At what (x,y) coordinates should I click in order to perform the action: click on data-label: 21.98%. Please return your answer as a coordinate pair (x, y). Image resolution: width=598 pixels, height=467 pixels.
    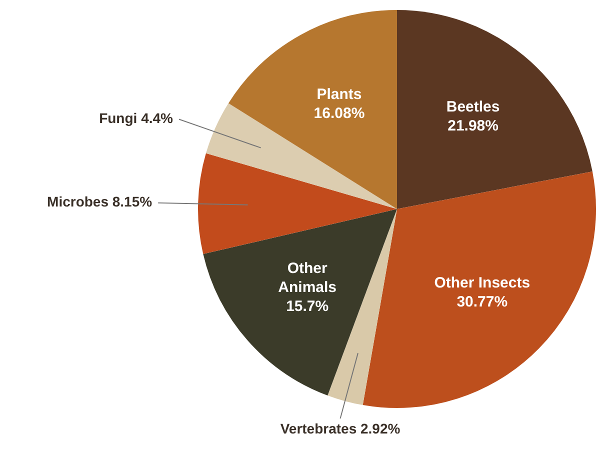
    Looking at the image, I should click on (473, 126).